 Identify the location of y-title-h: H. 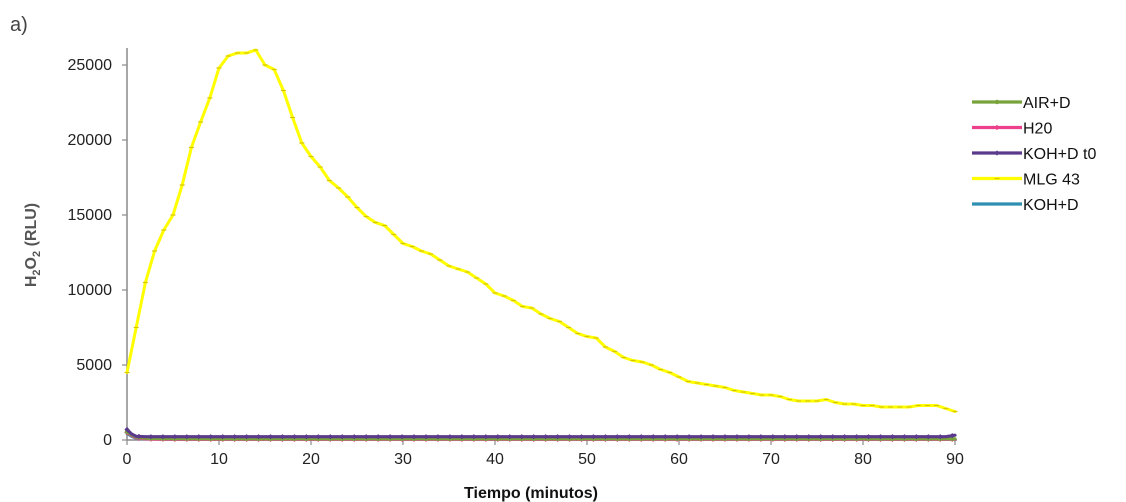
(31, 282).